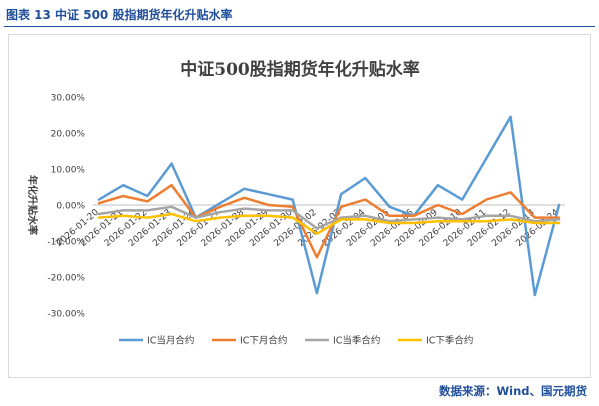 Image resolution: width=599 pixels, height=406 pixels. I want to click on chart-title: 中证500股指期货年化升贴水率, so click(300, 69).